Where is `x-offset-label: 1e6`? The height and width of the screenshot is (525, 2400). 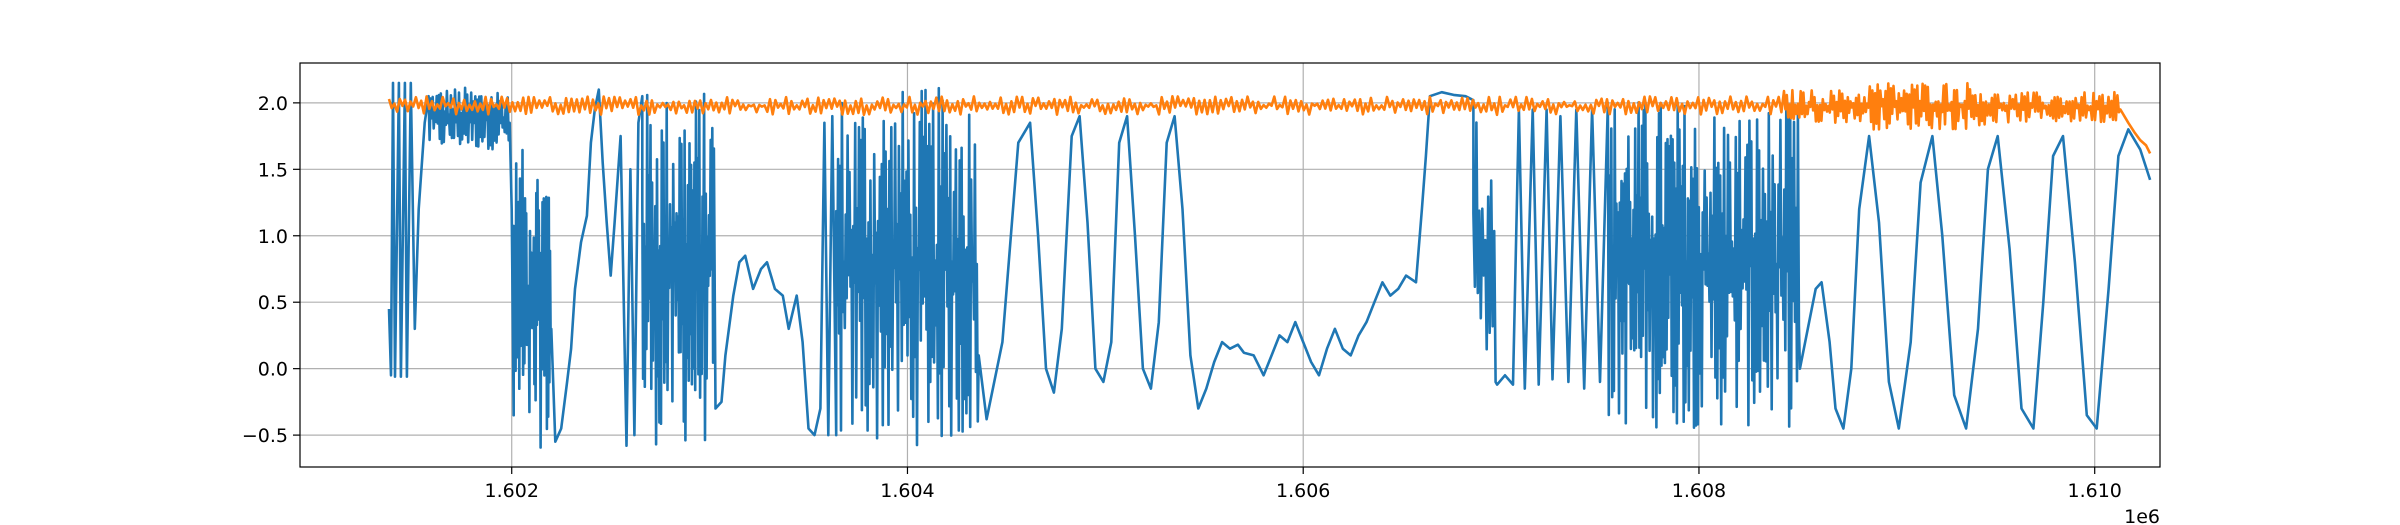 x-offset-label: 1e6 is located at coordinates (2142, 515).